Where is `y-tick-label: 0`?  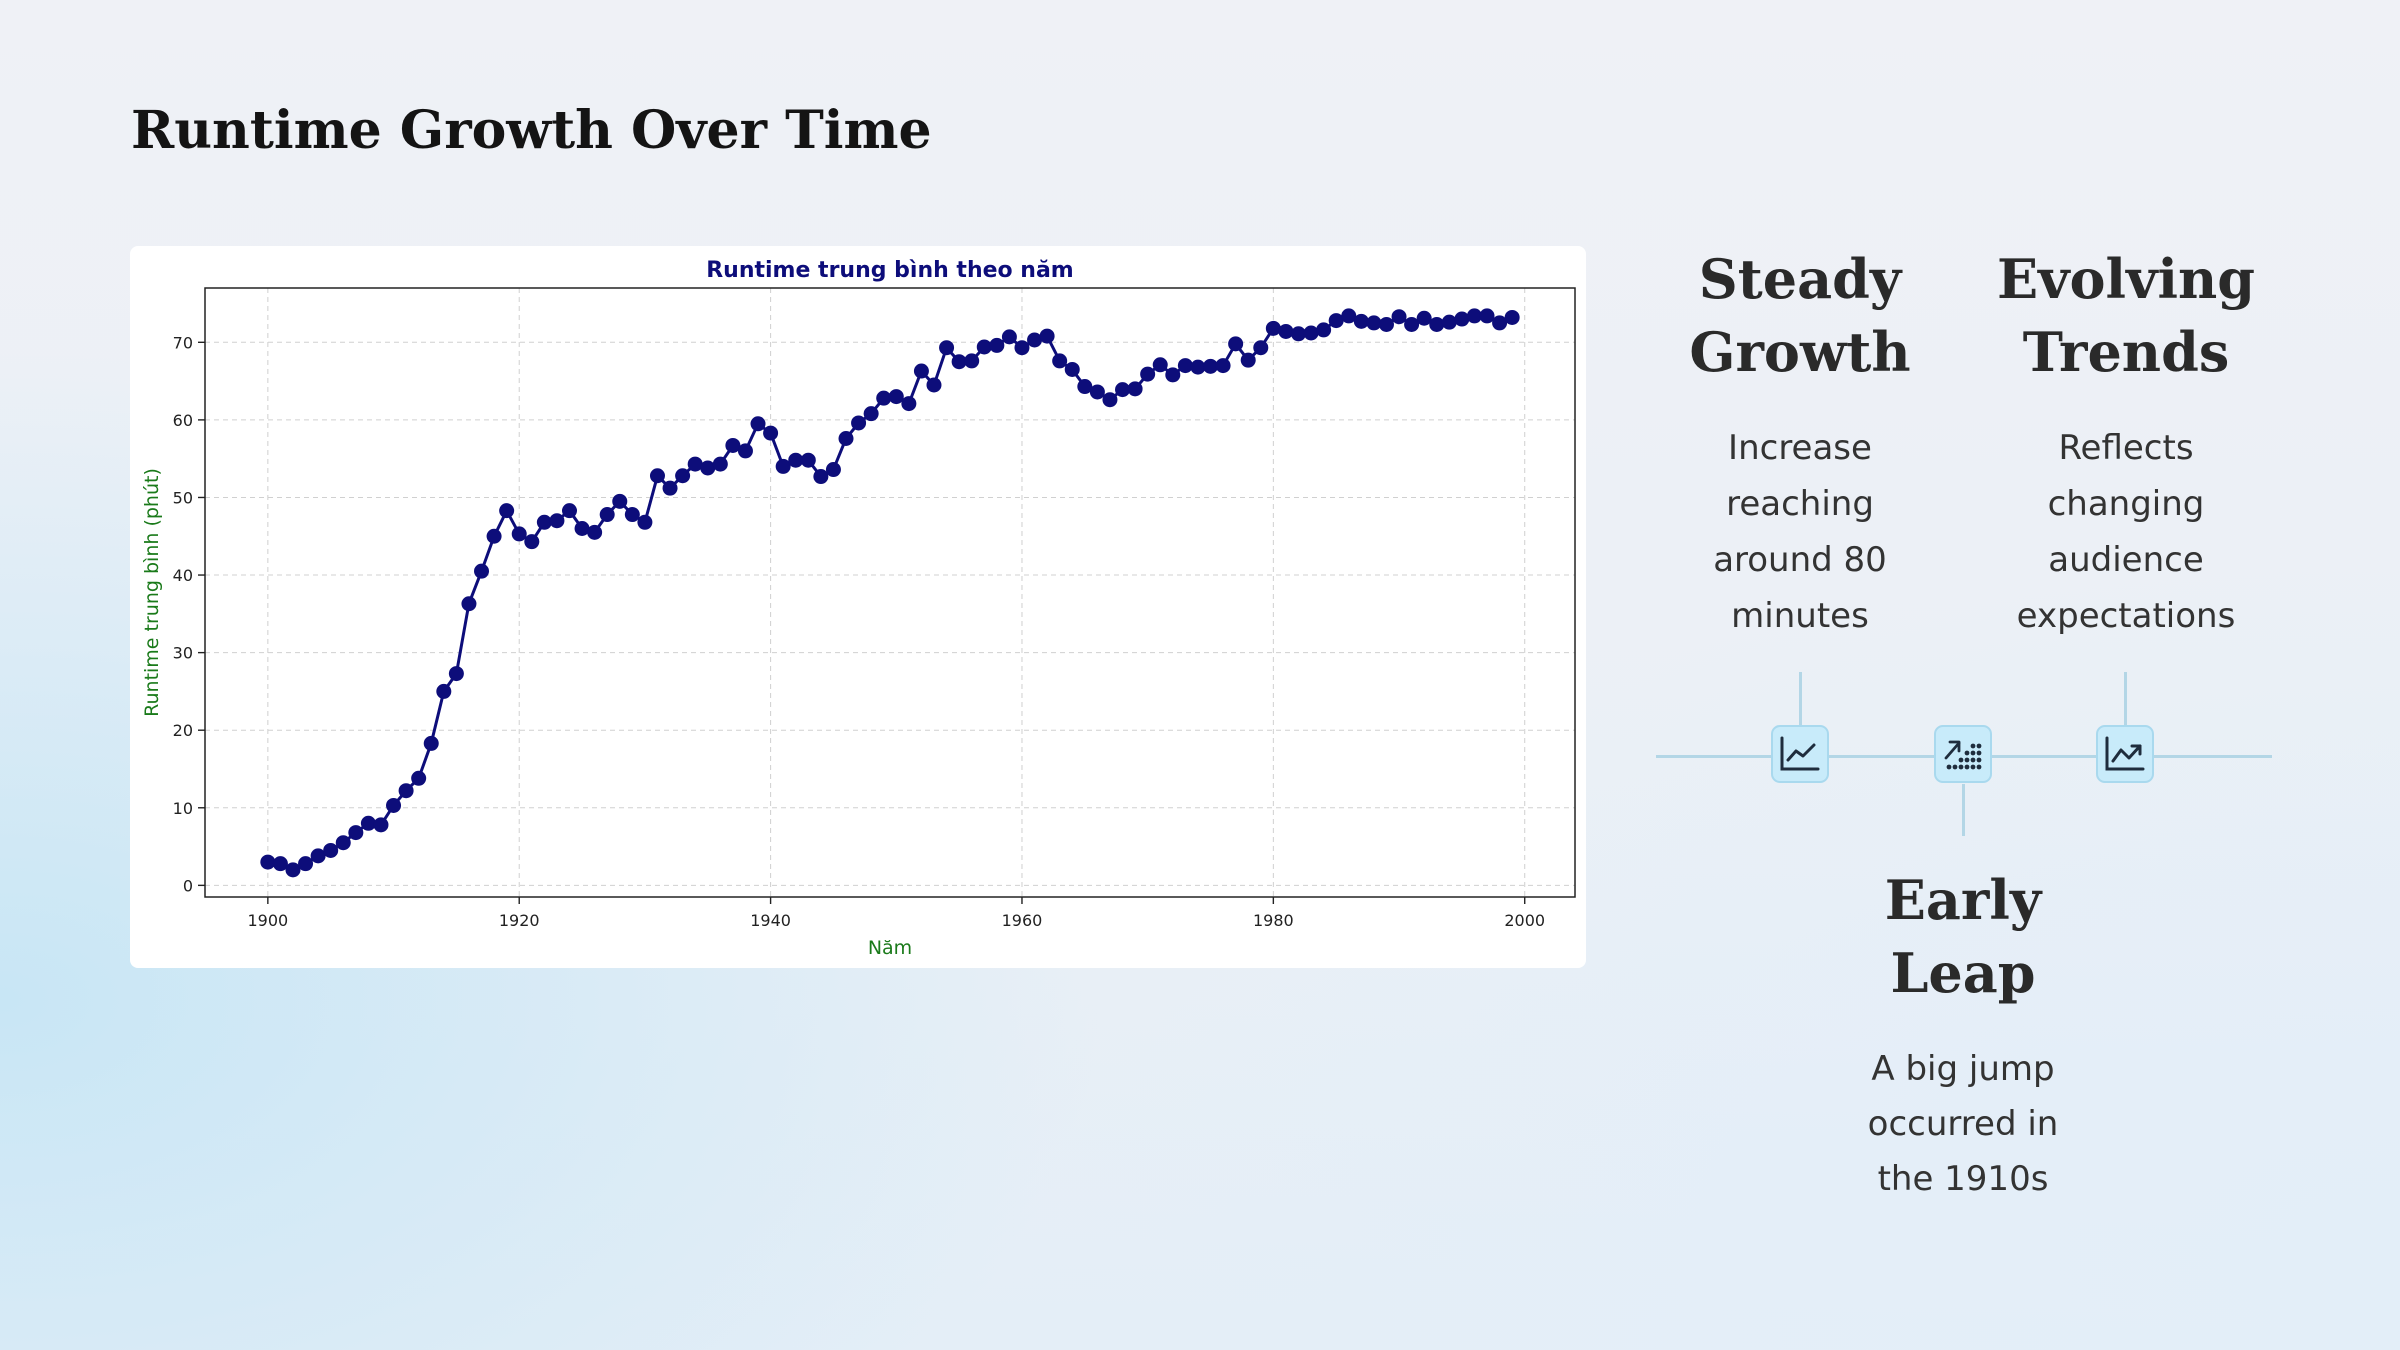 y-tick-label: 0 is located at coordinates (188, 885).